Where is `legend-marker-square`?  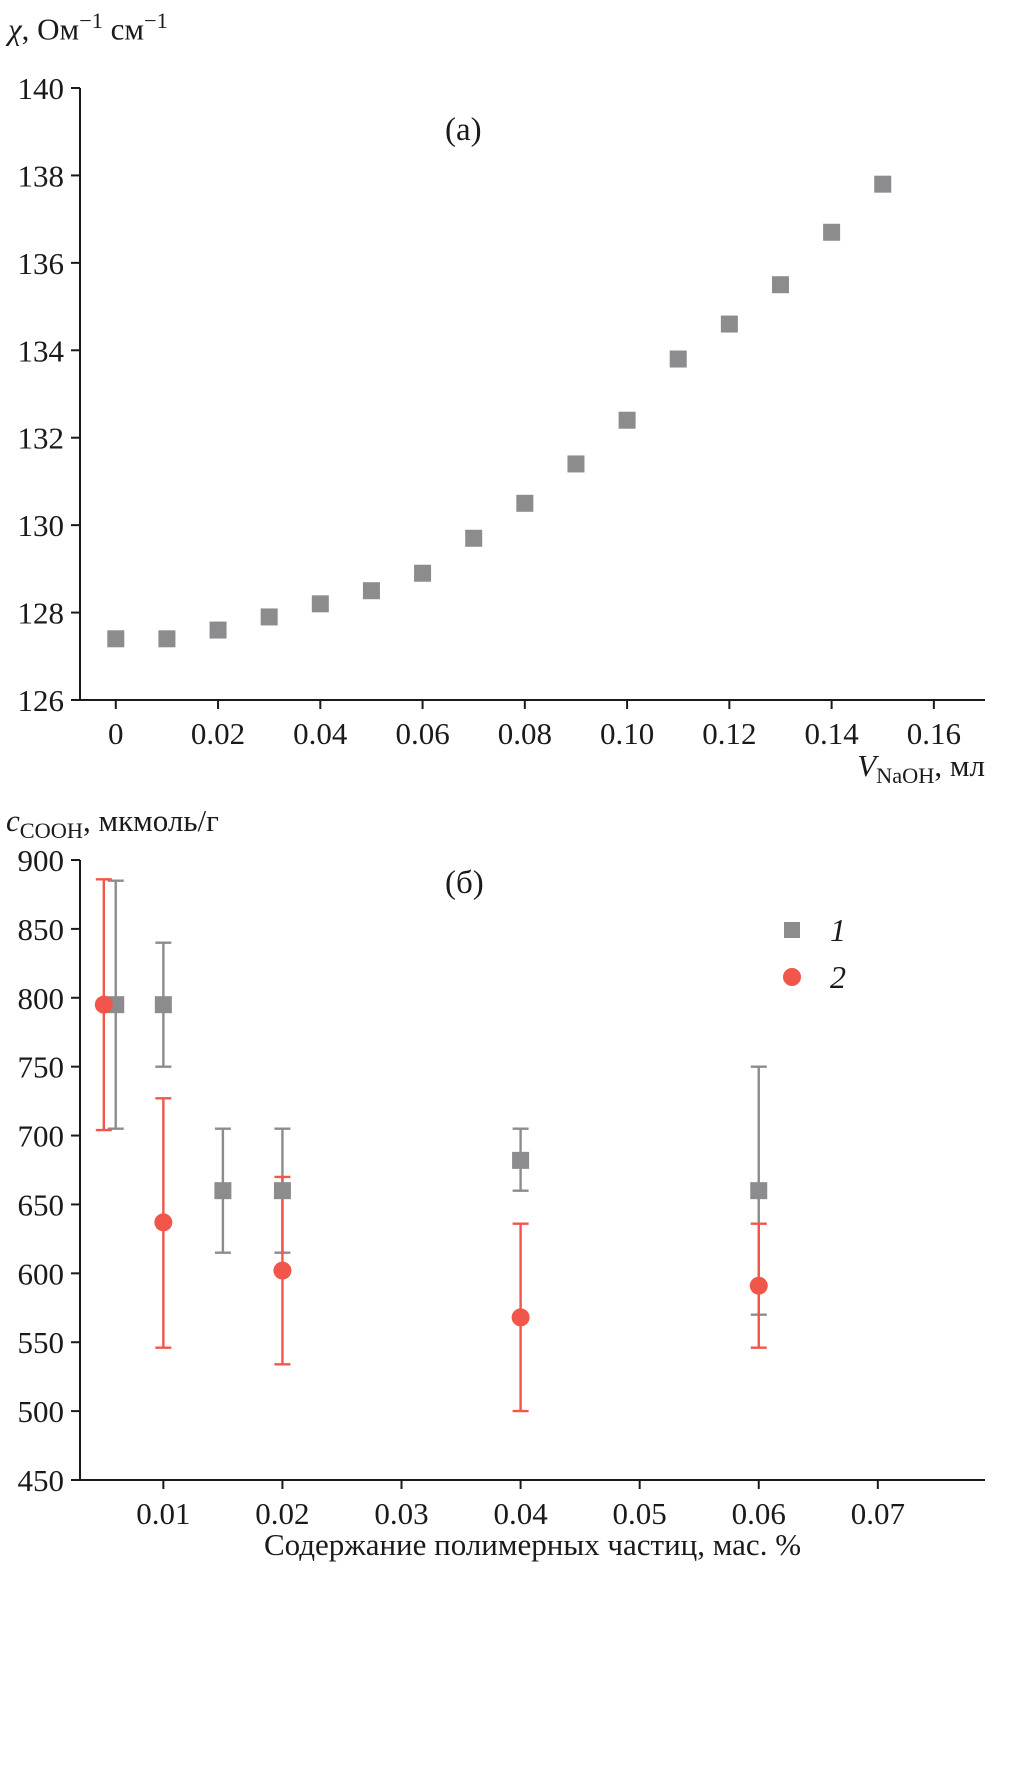 legend-marker-square is located at coordinates (792, 930).